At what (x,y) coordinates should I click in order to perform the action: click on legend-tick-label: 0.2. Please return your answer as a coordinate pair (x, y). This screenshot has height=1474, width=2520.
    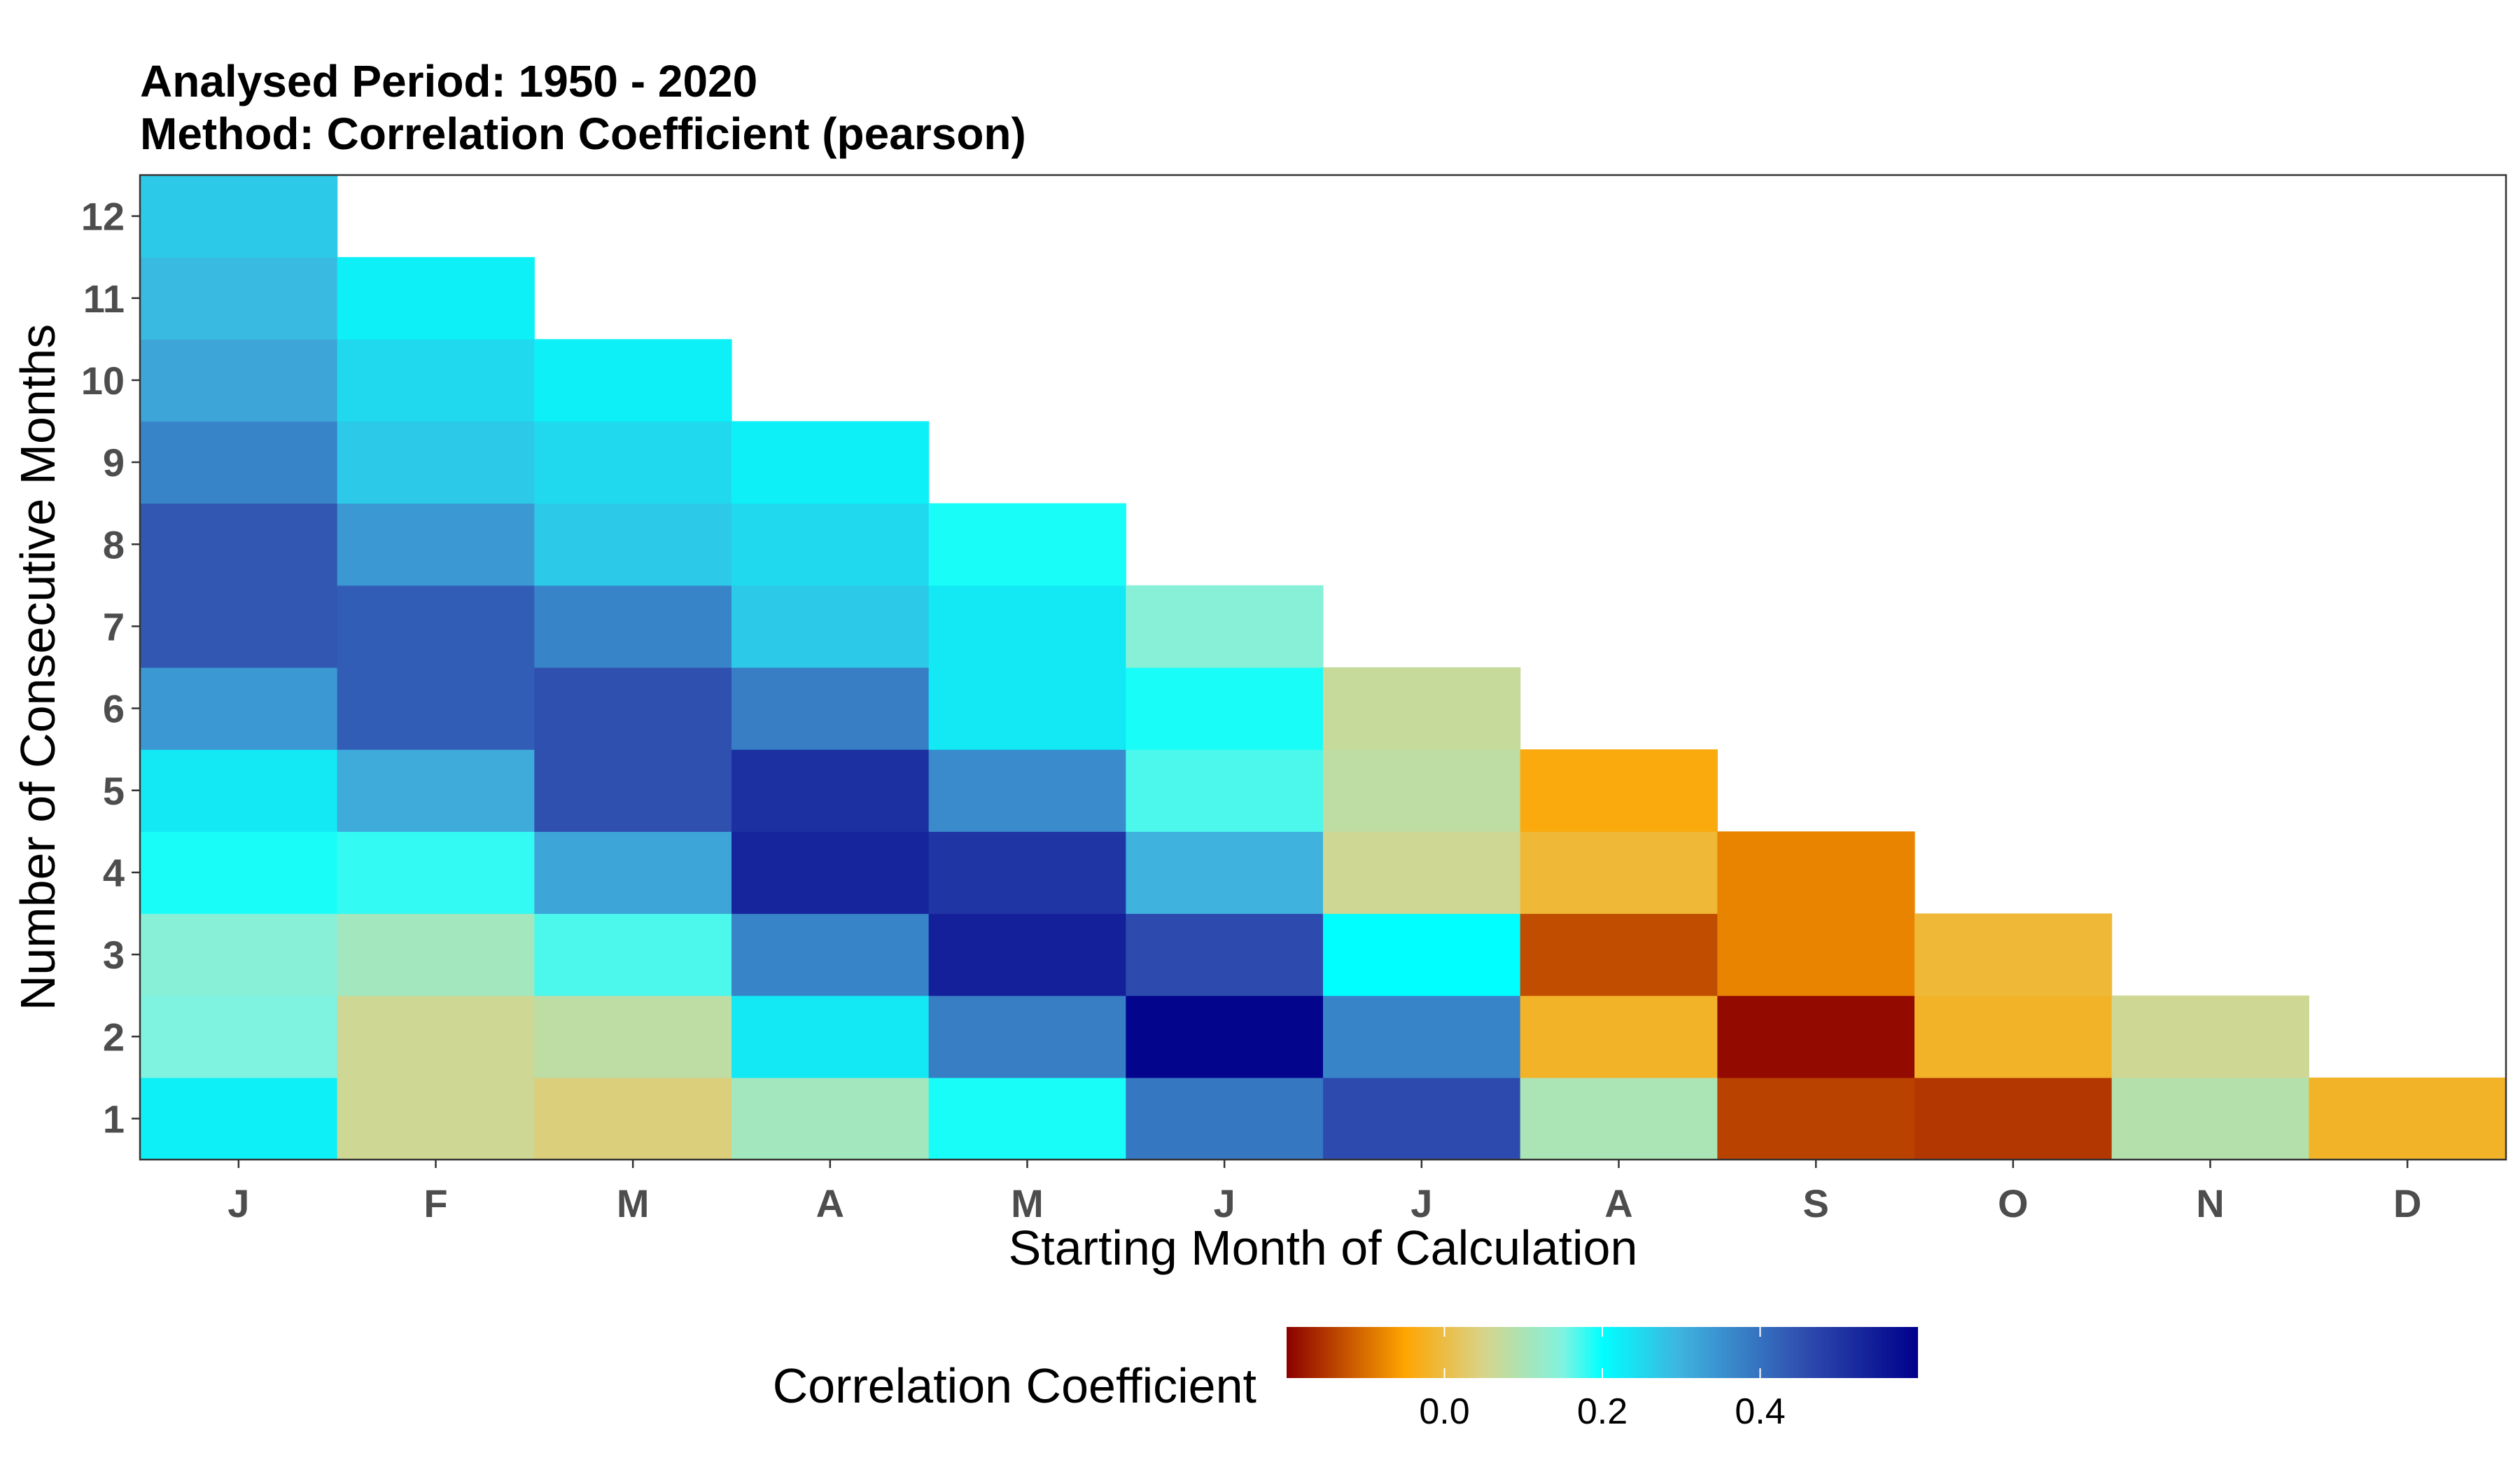
    Looking at the image, I should click on (1602, 1411).